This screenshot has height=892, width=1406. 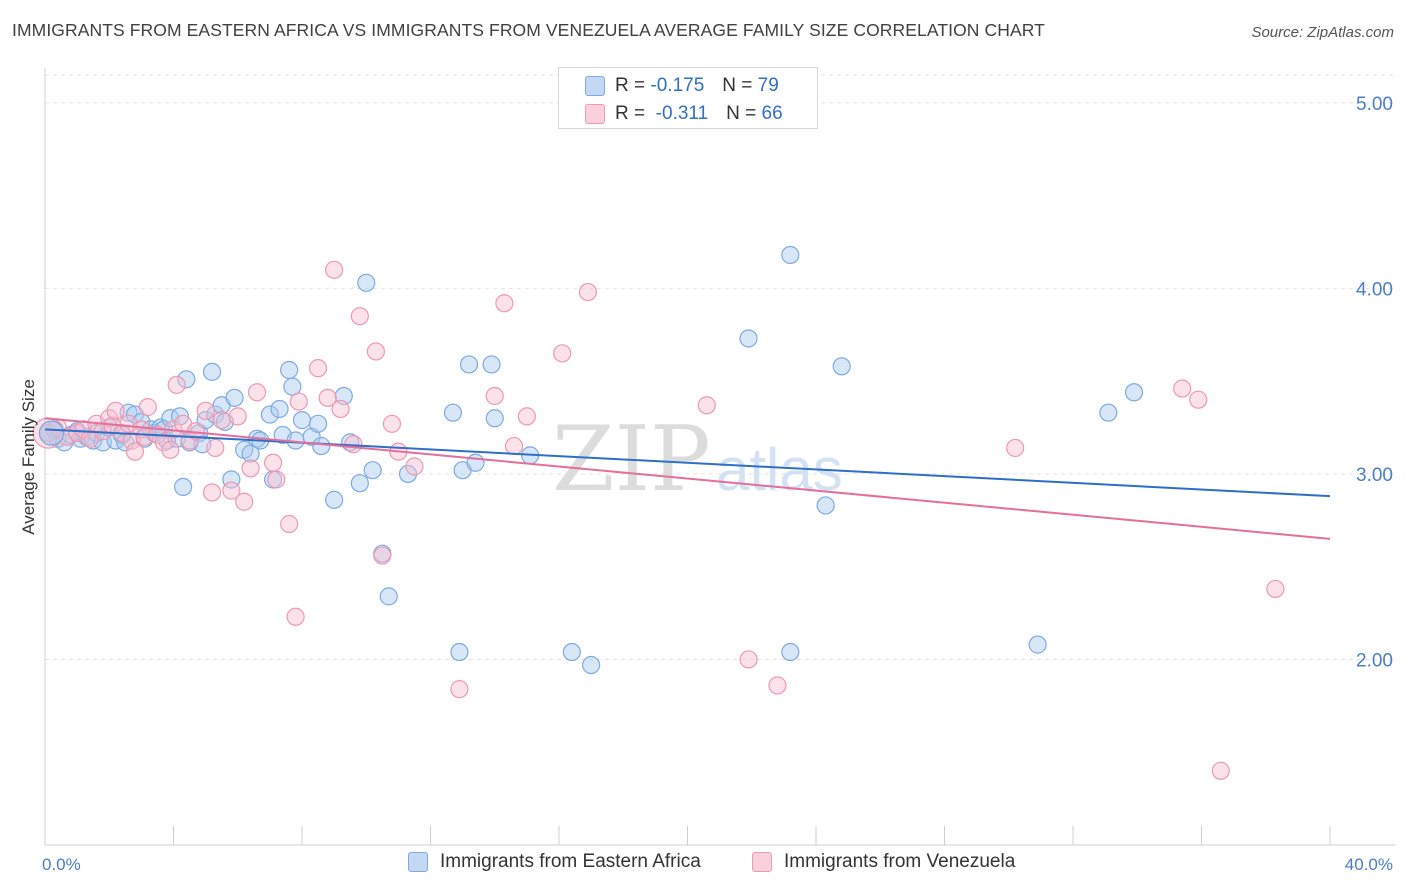 I want to click on y-axis-label: Average Family Size, so click(x=28, y=457).